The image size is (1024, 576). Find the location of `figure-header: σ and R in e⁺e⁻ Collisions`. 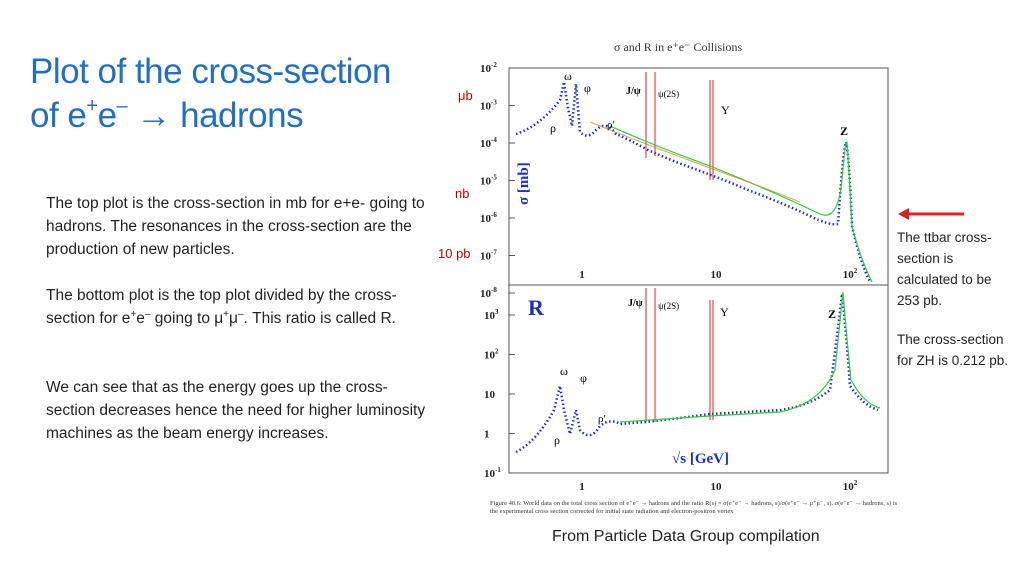

figure-header: σ and R in e⁺e⁻ Collisions is located at coordinates (678, 47).